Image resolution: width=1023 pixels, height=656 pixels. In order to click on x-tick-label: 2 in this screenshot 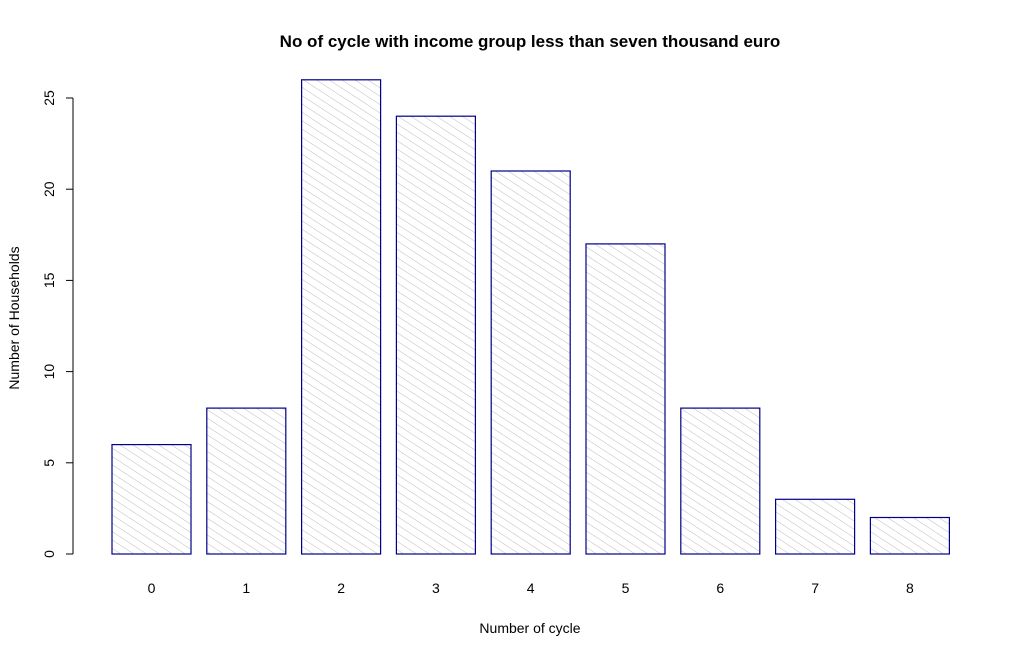, I will do `click(341, 588)`.